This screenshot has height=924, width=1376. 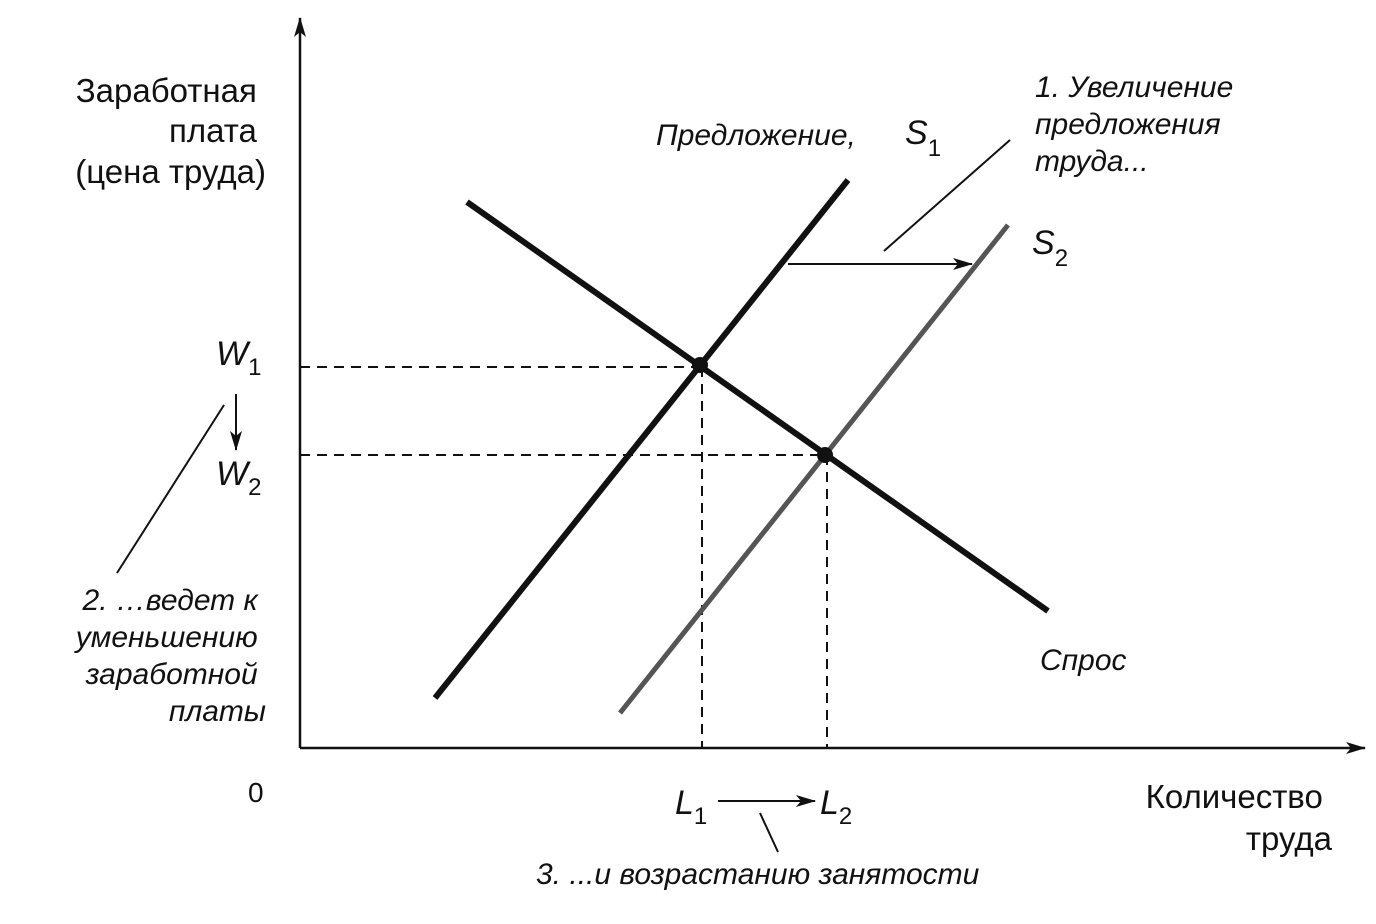 I want to click on l2-label: L2, so click(x=836, y=807).